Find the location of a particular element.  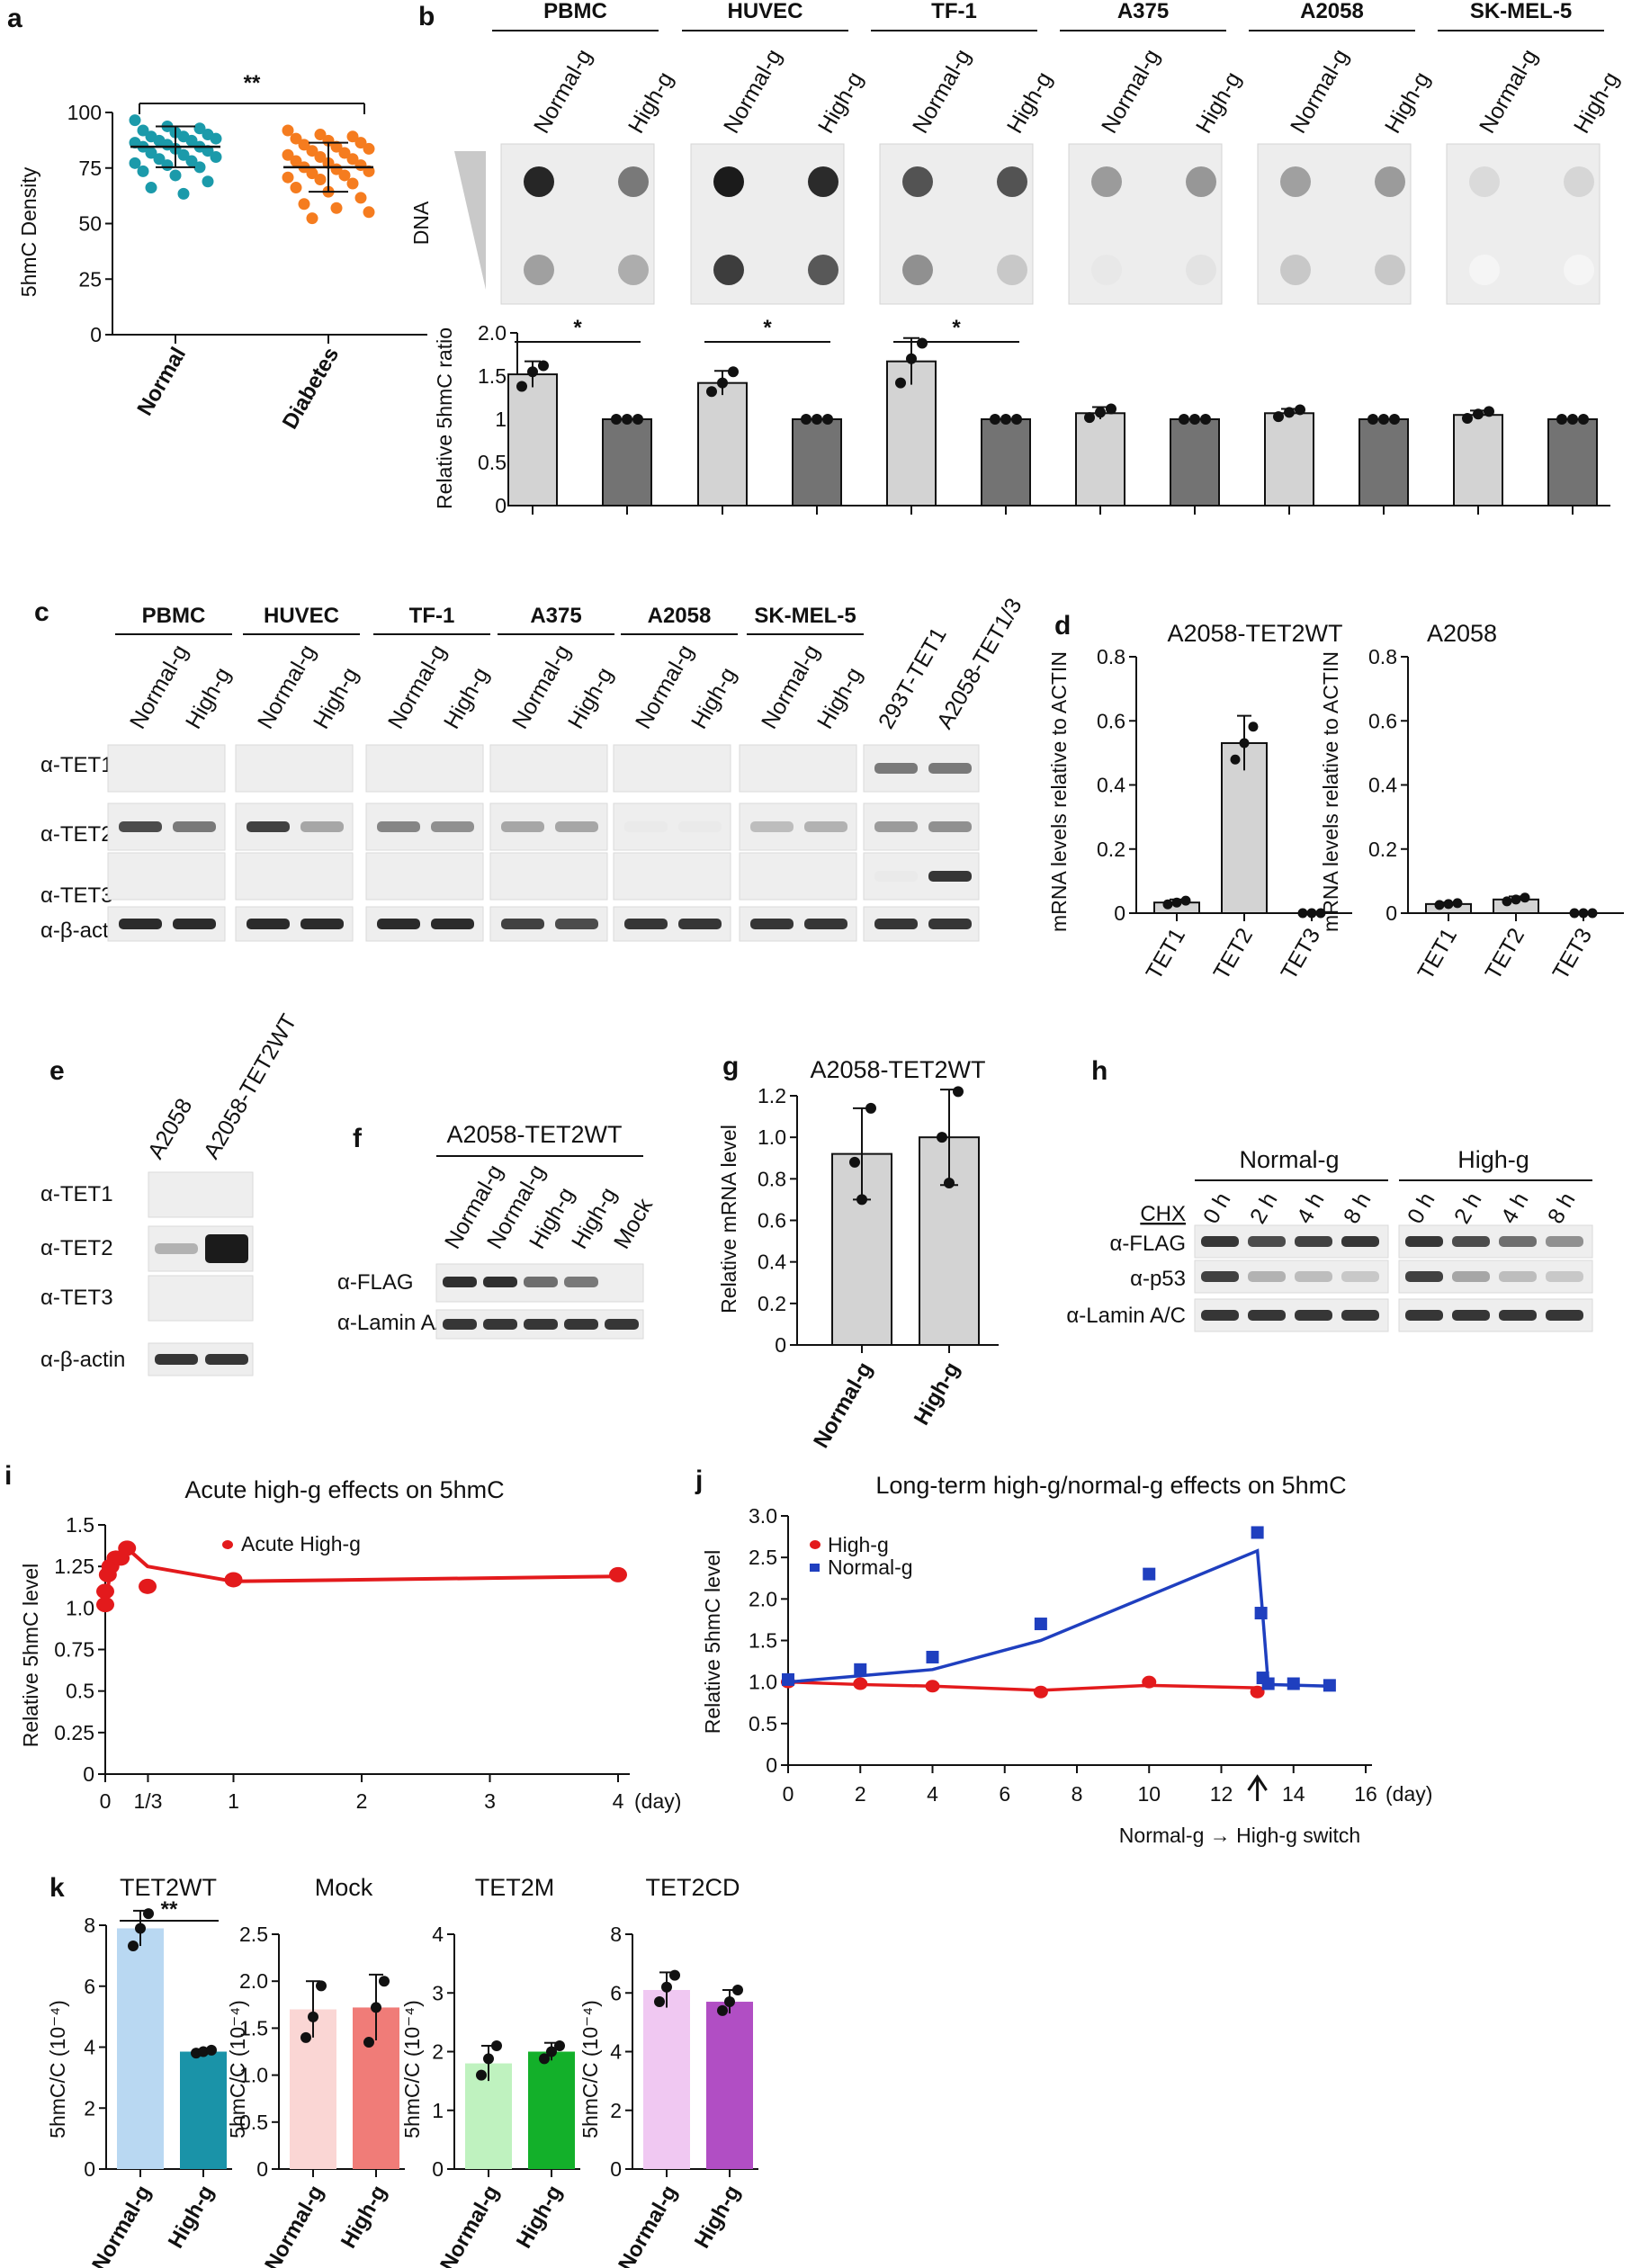

panel-k-y-tick-label: 1 is located at coordinates (438, 2110).